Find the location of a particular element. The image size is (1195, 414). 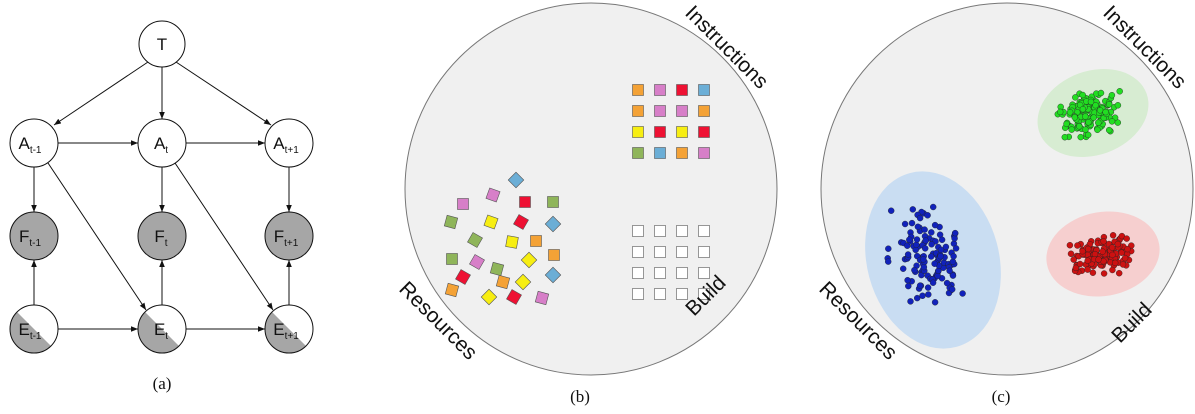

cluster-resources-points is located at coordinates (925, 254).